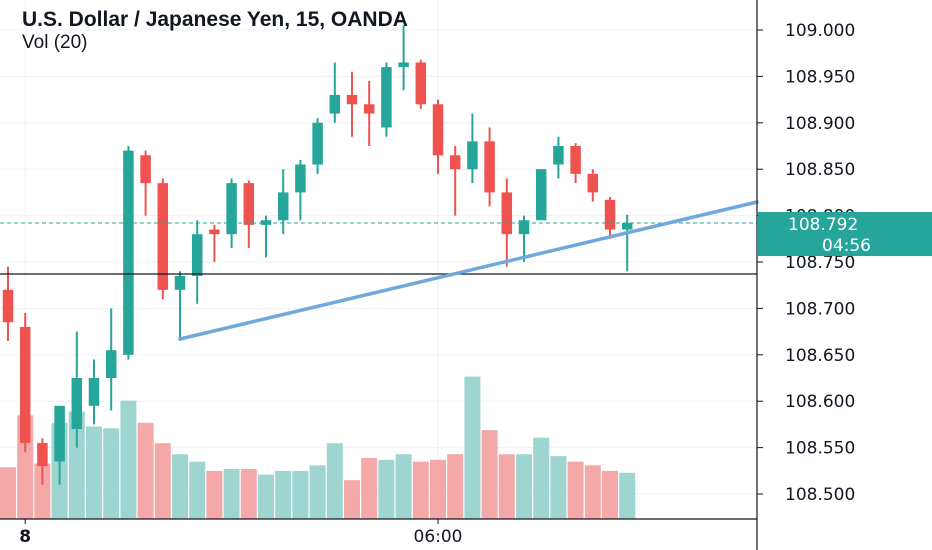 The width and height of the screenshot is (932, 550). I want to click on countdown-tag: 04:56, so click(845, 245).